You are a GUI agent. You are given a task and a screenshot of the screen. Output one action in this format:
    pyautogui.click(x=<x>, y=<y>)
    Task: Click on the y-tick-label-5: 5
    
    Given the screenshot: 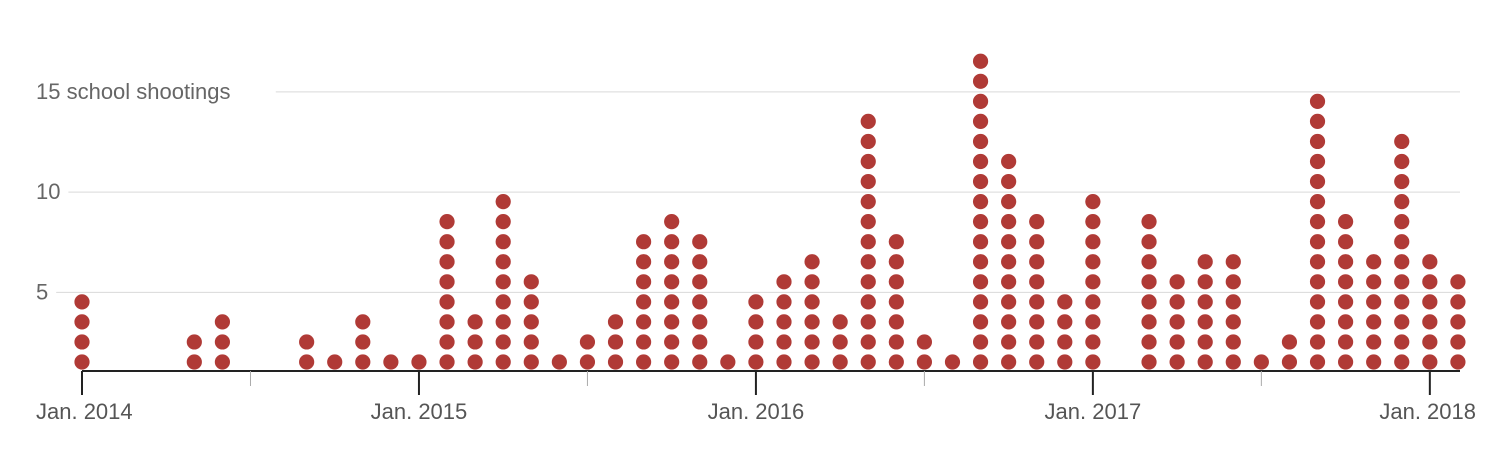 What is the action you would take?
    pyautogui.click(x=42, y=291)
    